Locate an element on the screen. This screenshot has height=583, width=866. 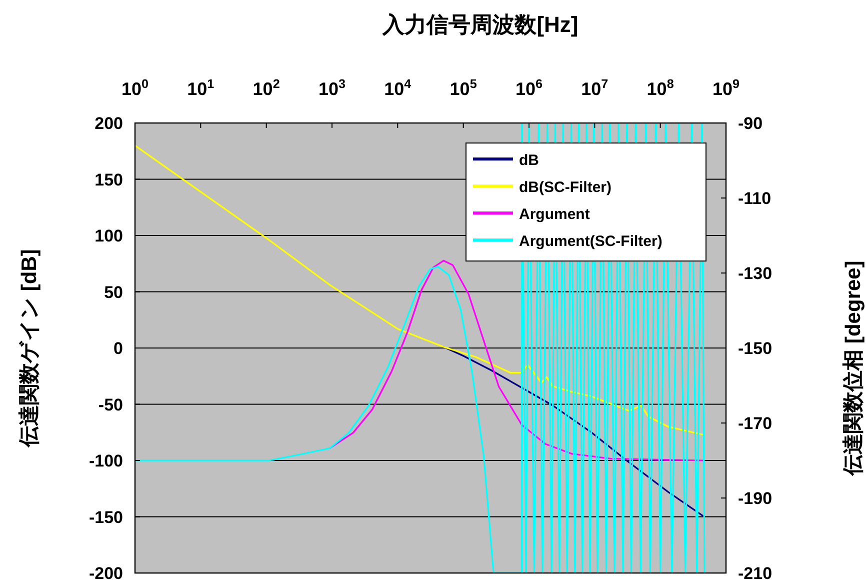
y-tick-label: 50 is located at coordinates (113, 292).